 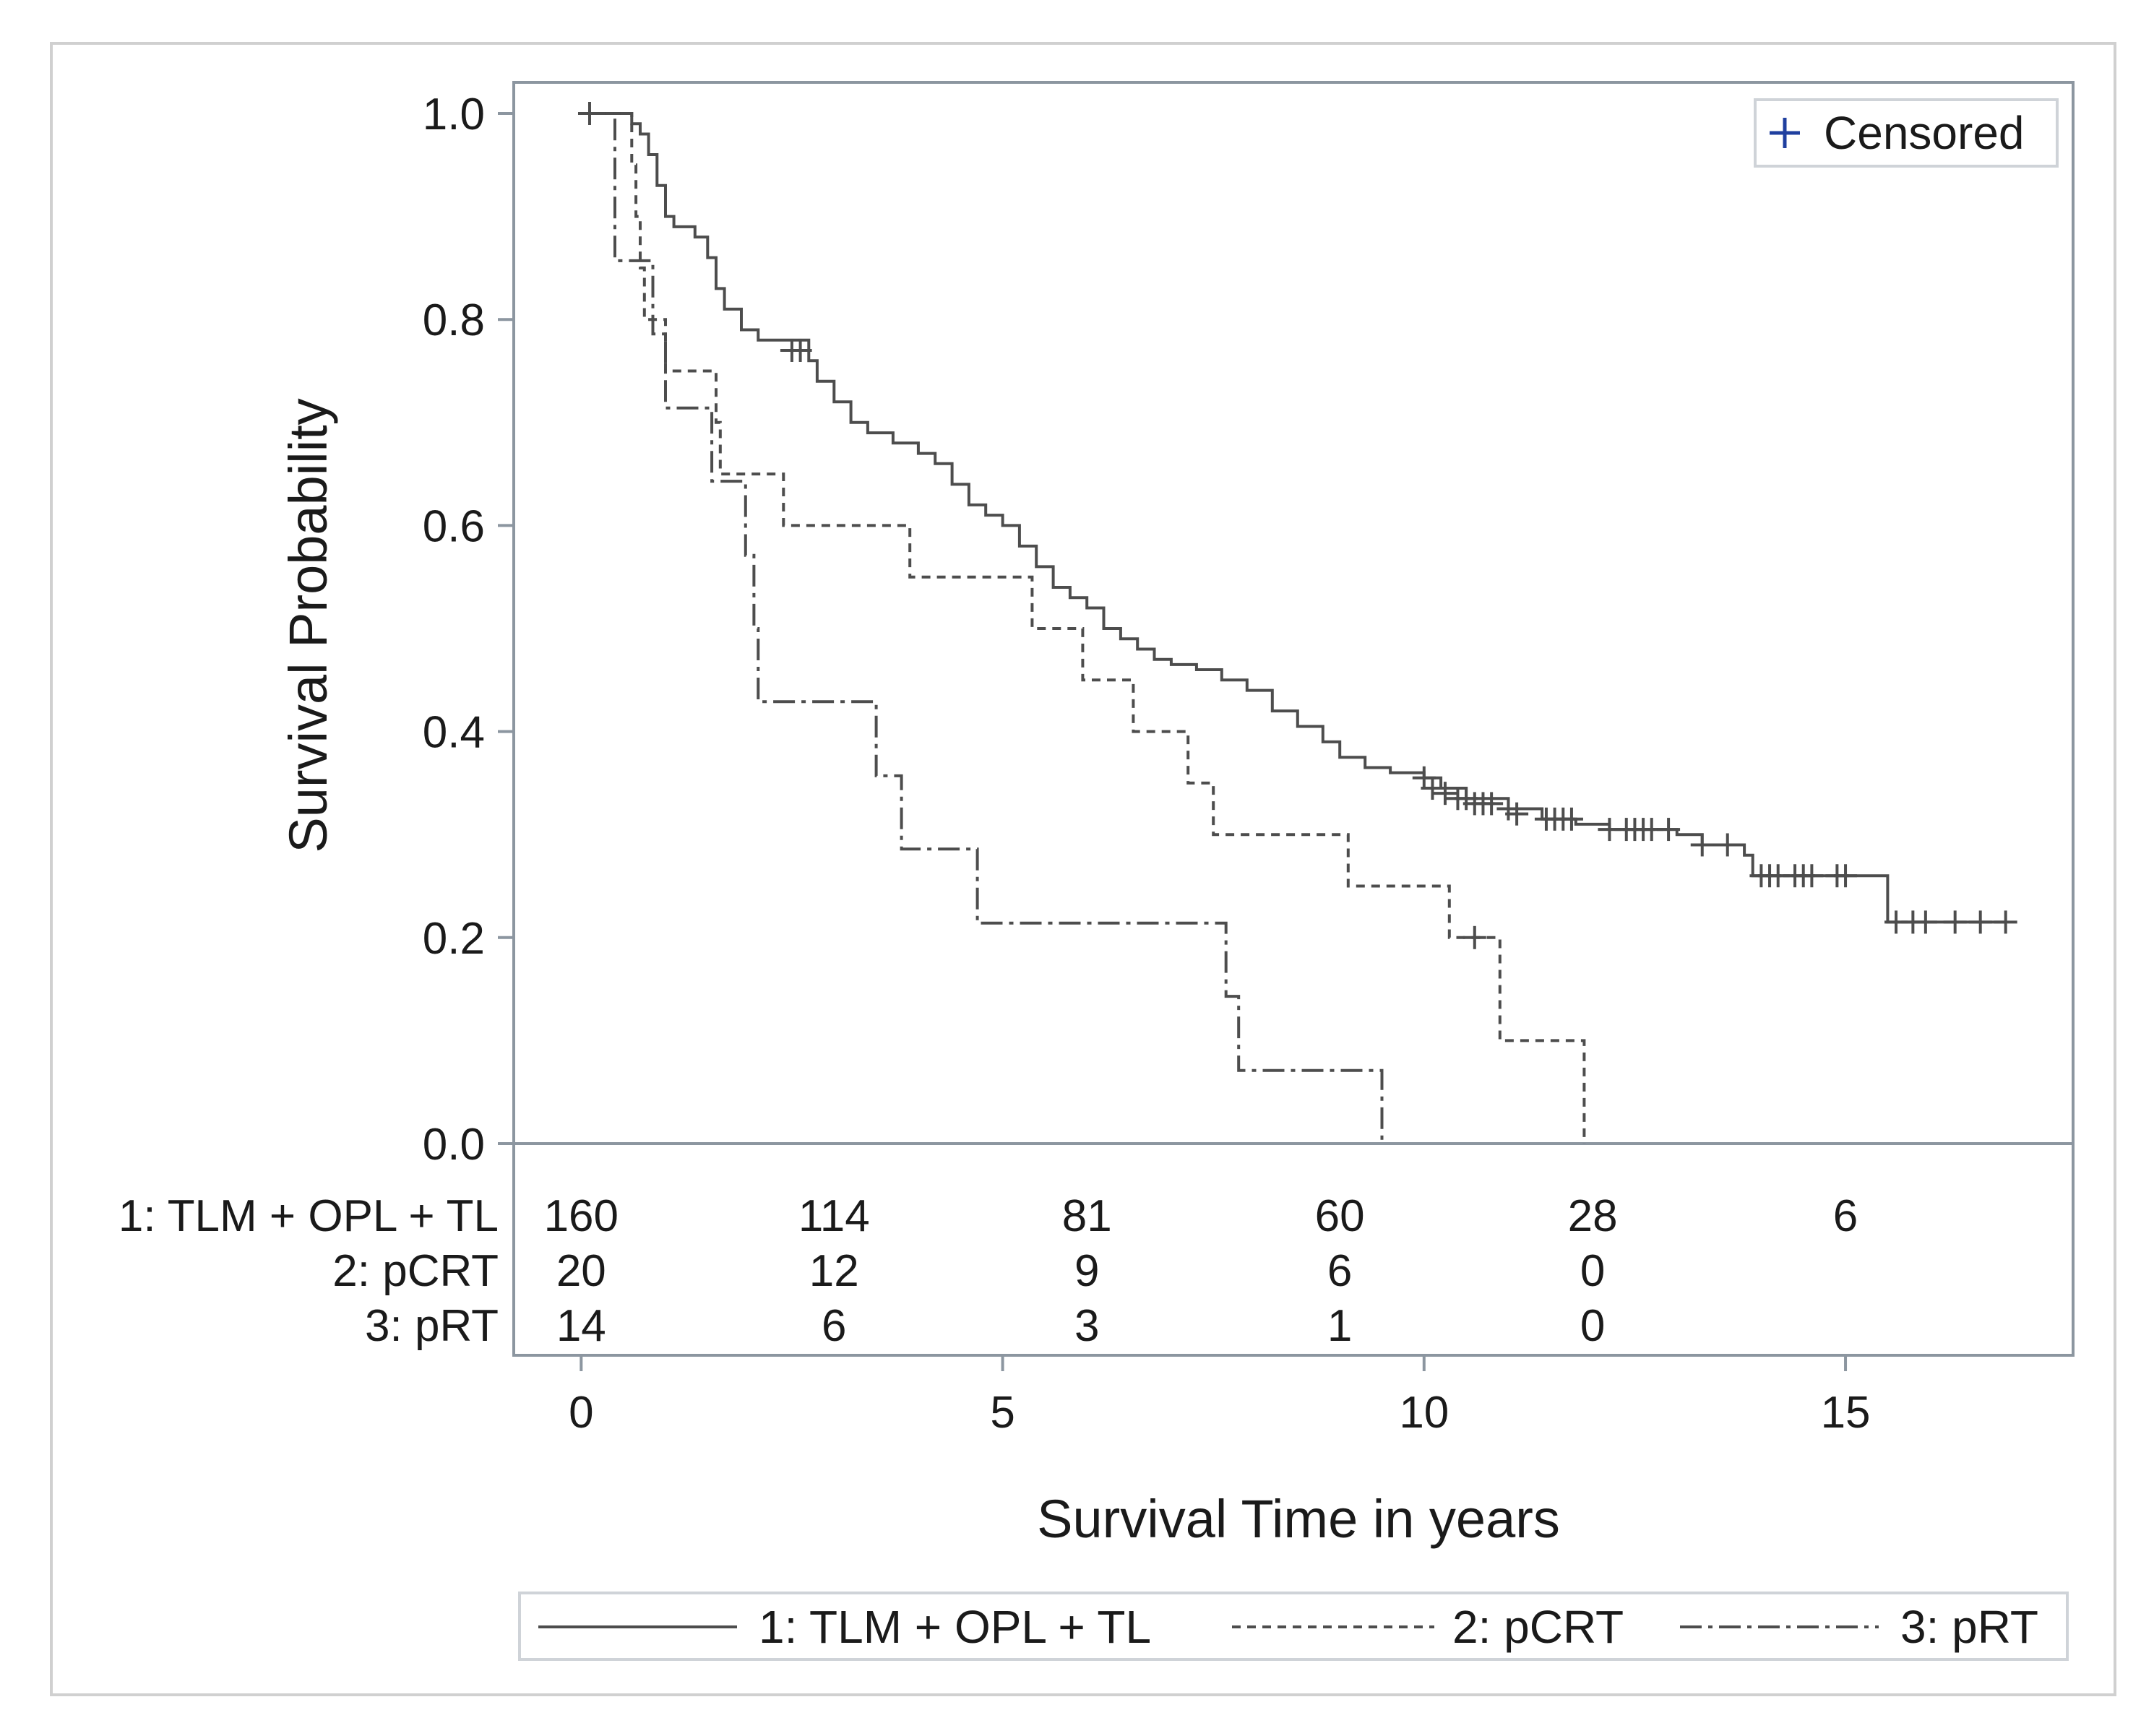 What do you see at coordinates (309, 1216) in the screenshot?
I see `risk-row-label: 1: TLM + OPL + TL` at bounding box center [309, 1216].